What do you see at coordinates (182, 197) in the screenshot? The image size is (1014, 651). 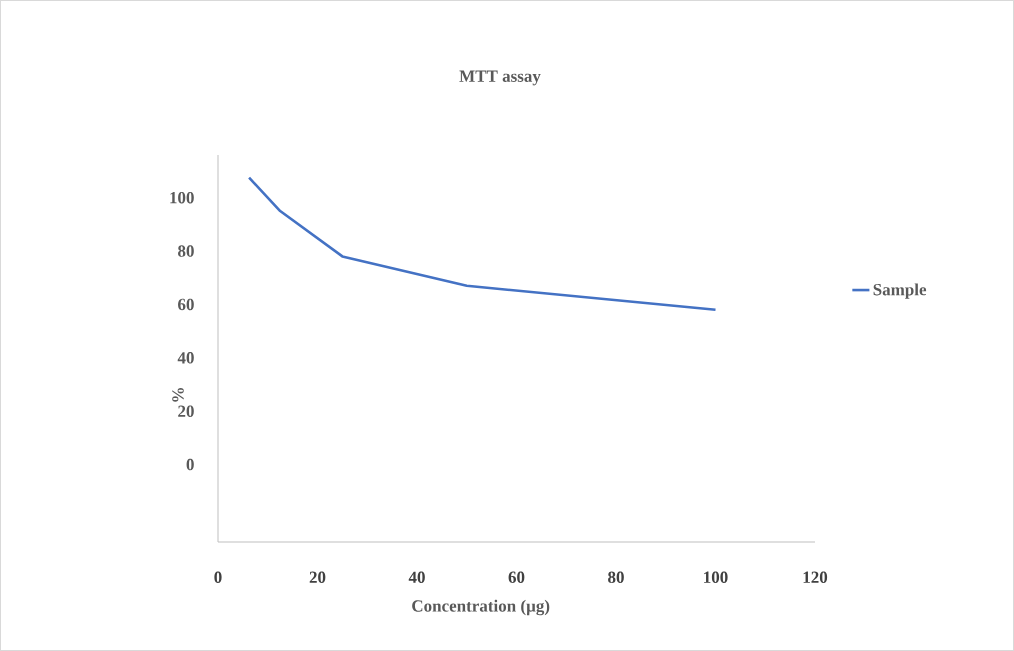 I see `y-tick-label: 100` at bounding box center [182, 197].